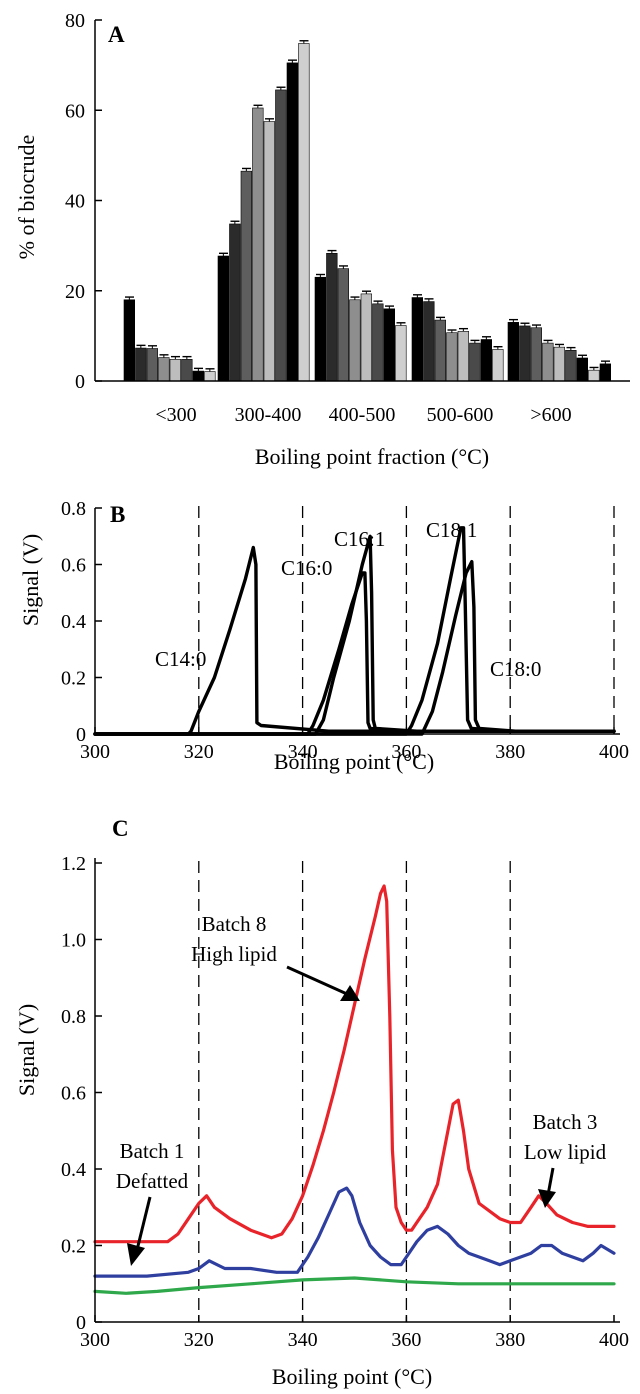  I want to click on annotation-batch1-line2: Defatted, so click(152, 1181).